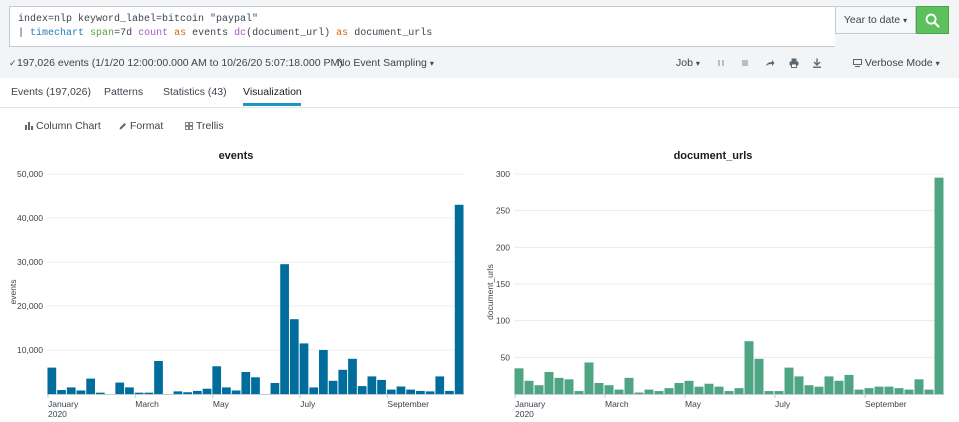 Image resolution: width=959 pixels, height=422 pixels. What do you see at coordinates (51, 92) in the screenshot?
I see `tab-events: Events (197,026)` at bounding box center [51, 92].